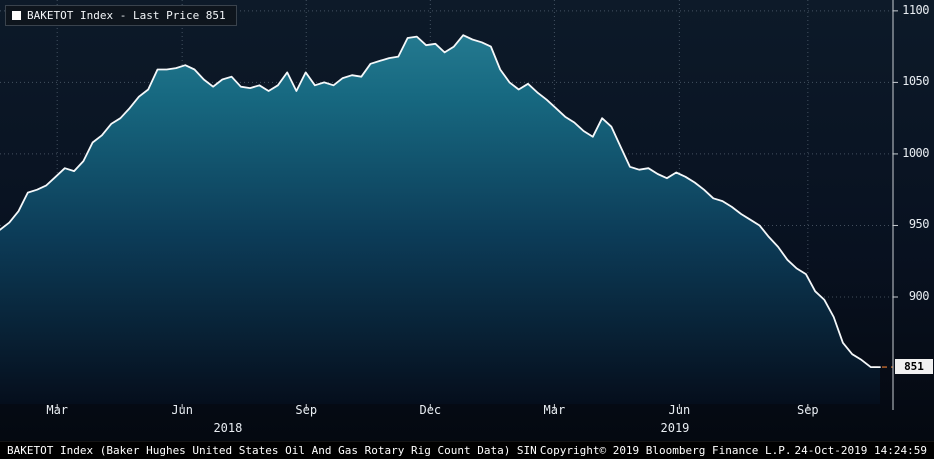 This screenshot has width=934, height=459. What do you see at coordinates (228, 428) in the screenshot?
I see `x-axis-year-label: 2018` at bounding box center [228, 428].